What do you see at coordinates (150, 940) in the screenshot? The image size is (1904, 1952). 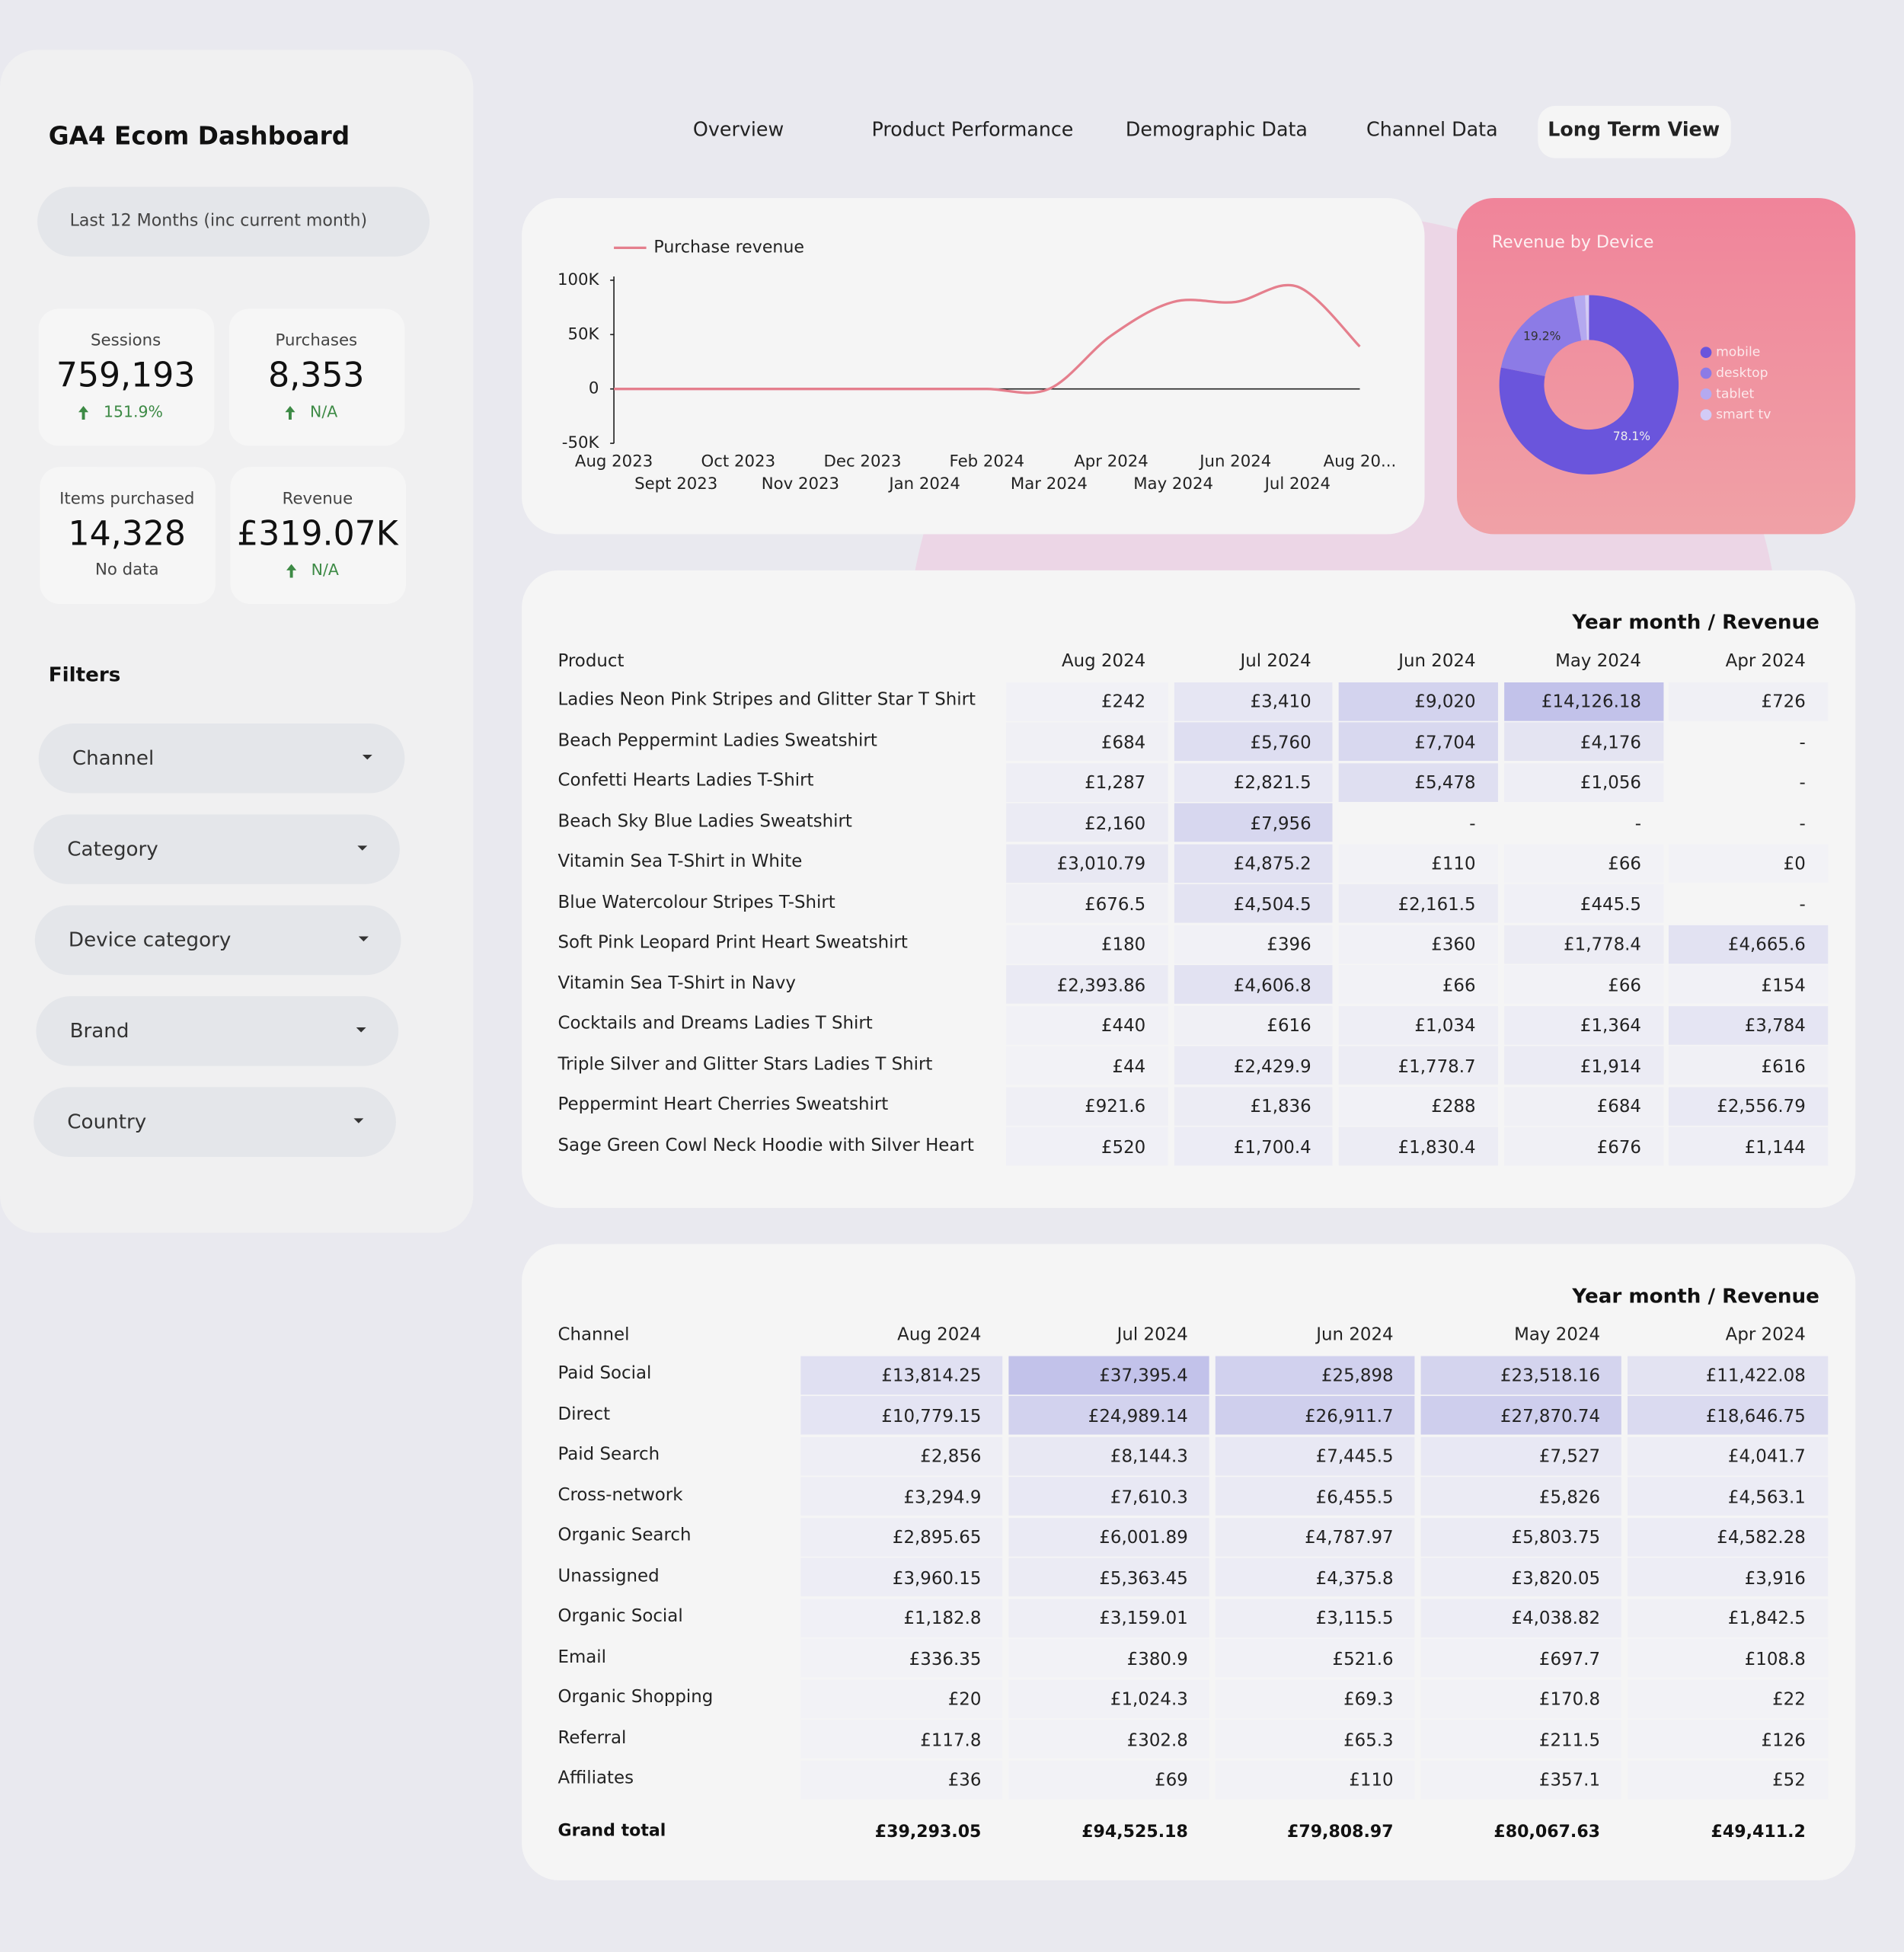 I see `filter-label: Device category` at bounding box center [150, 940].